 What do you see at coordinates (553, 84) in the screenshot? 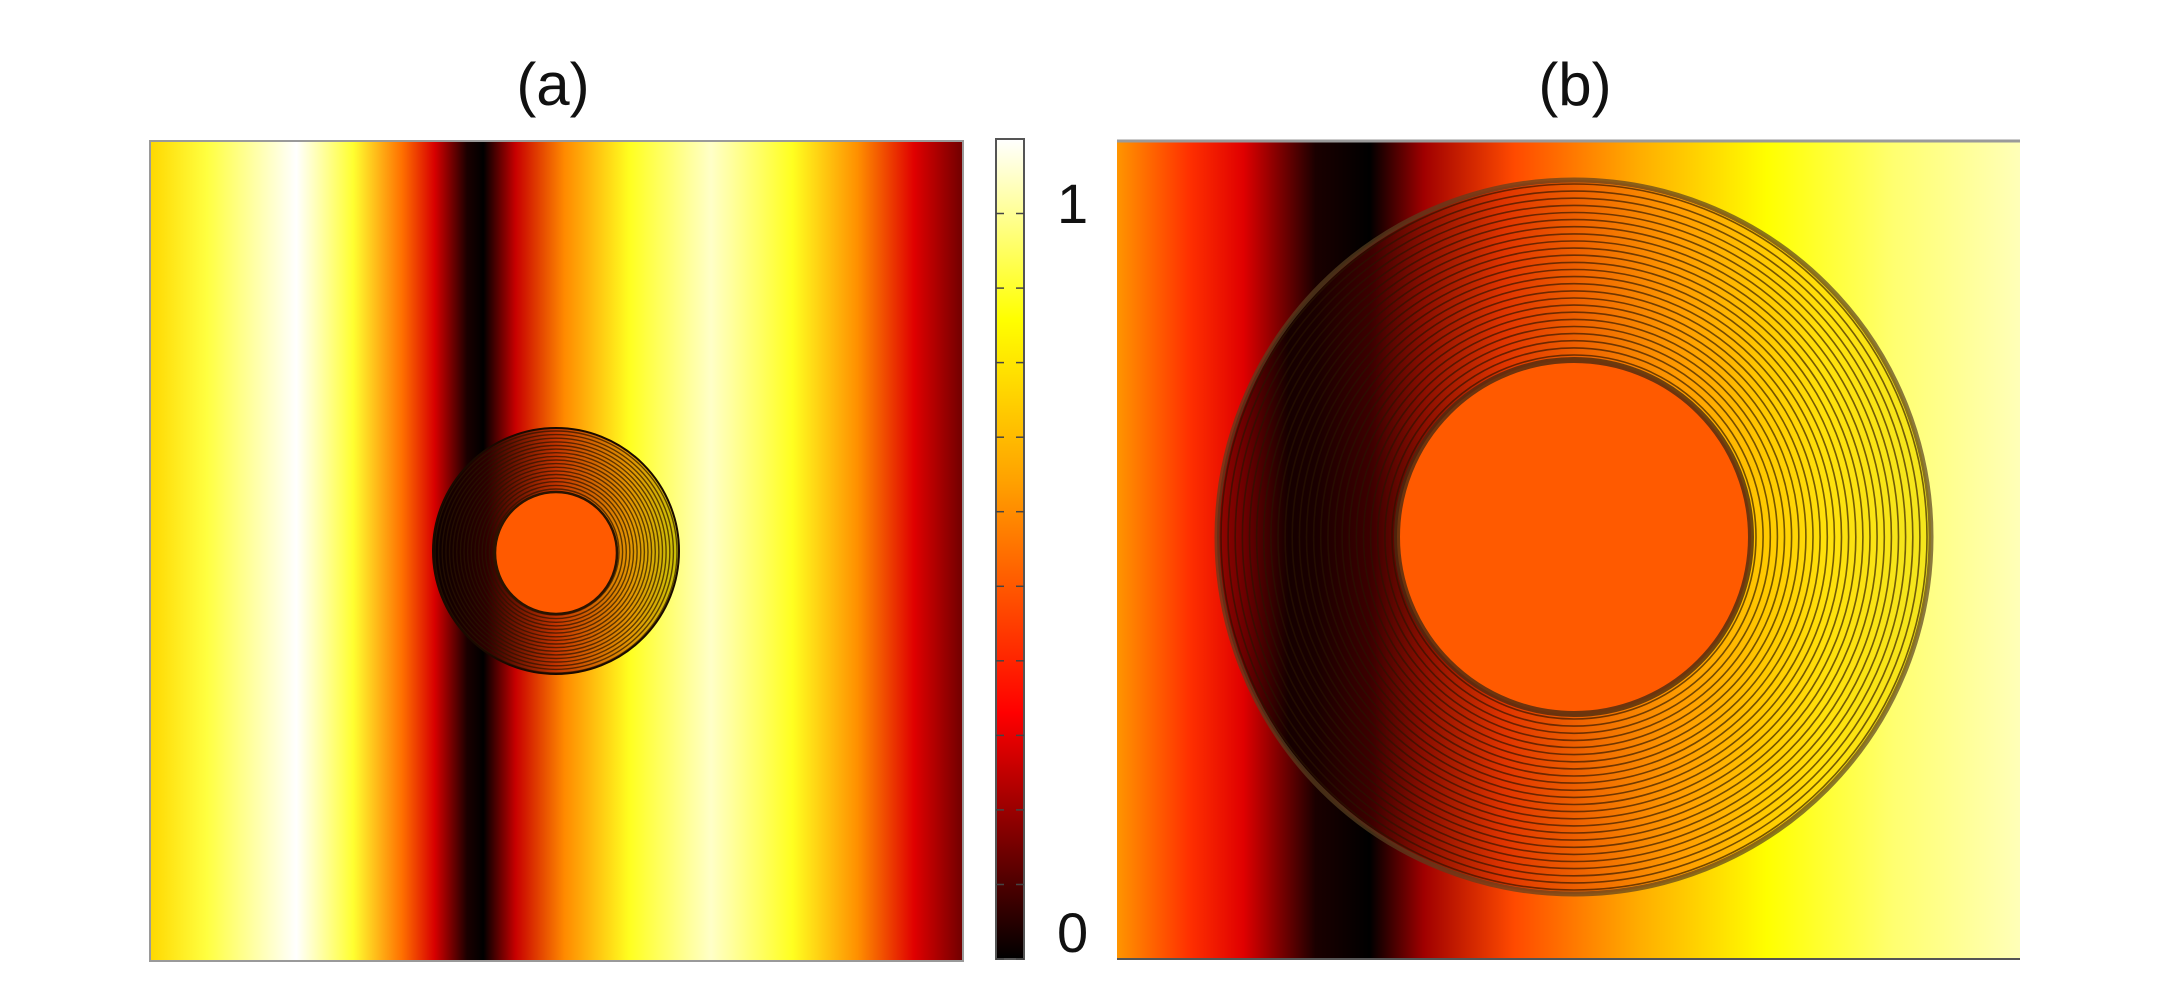
I see `panel-a-label: (a)` at bounding box center [553, 84].